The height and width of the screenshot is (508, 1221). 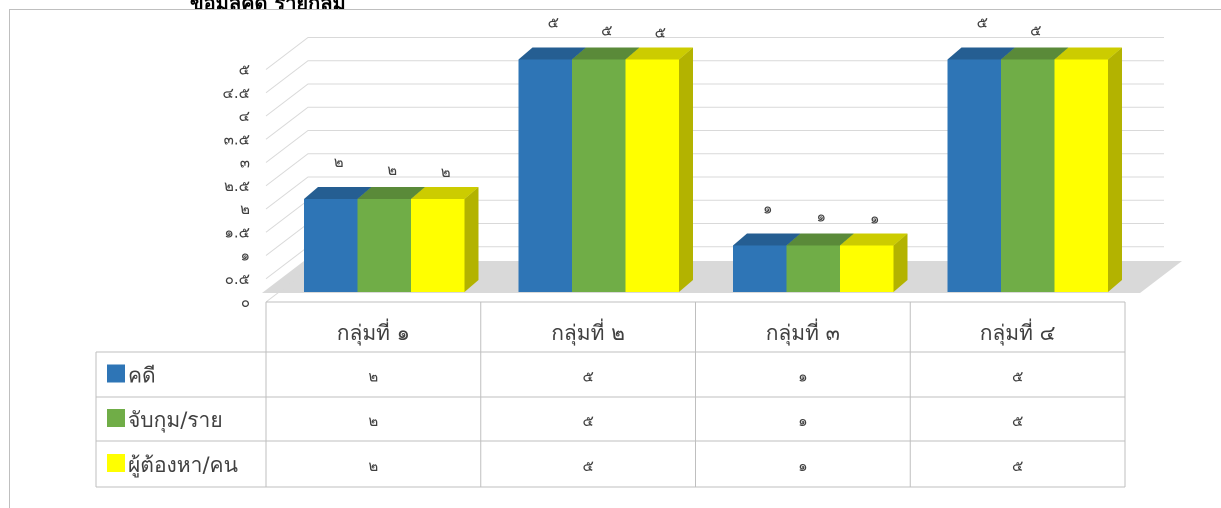 I want to click on y-tick-label: ๕, so click(x=244, y=70).